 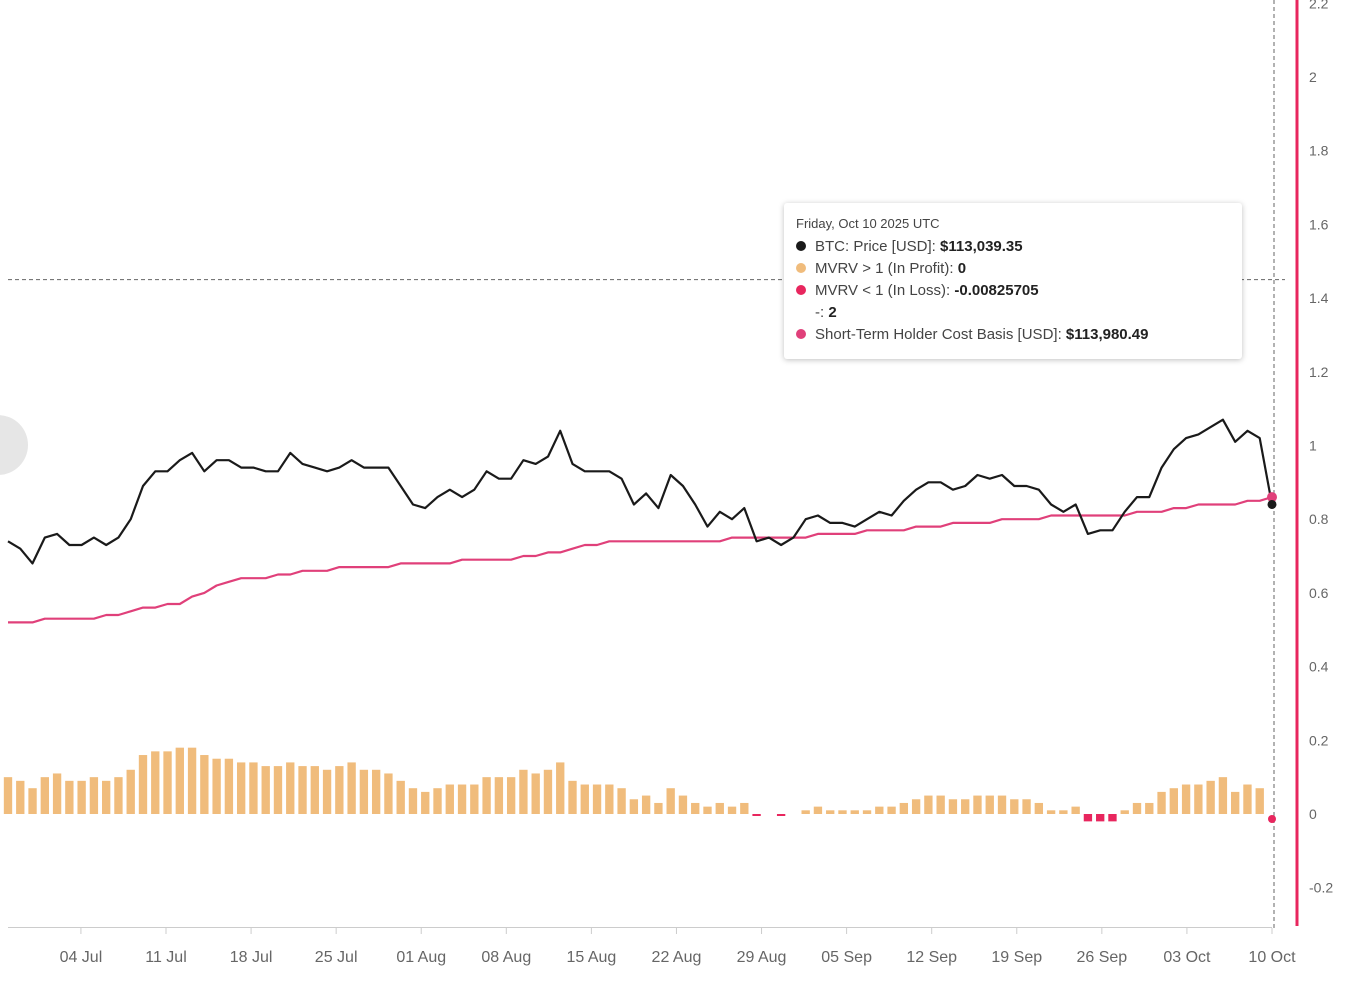 I want to click on x-tick-label: 05 Sep, so click(x=846, y=957).